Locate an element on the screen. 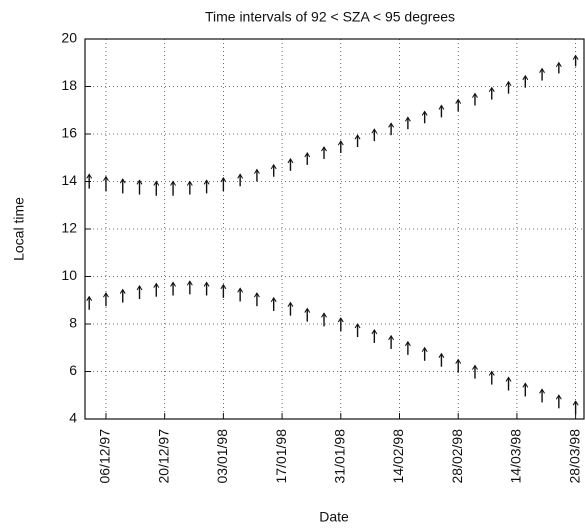  x-tick-label: 03/01/98 is located at coordinates (222, 456).